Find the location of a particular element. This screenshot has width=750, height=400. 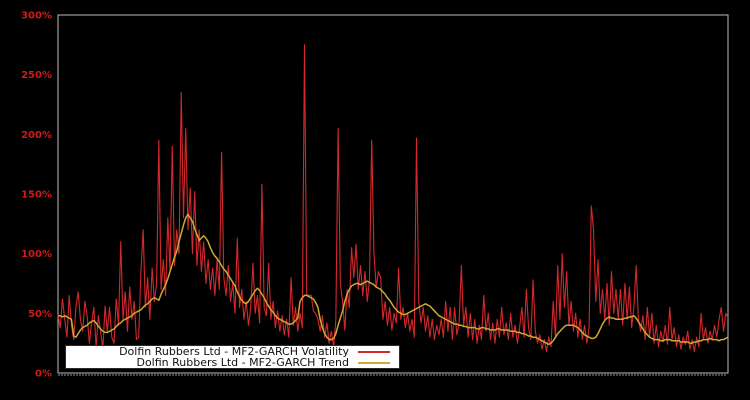

volatility-line-icon is located at coordinates (374, 351).